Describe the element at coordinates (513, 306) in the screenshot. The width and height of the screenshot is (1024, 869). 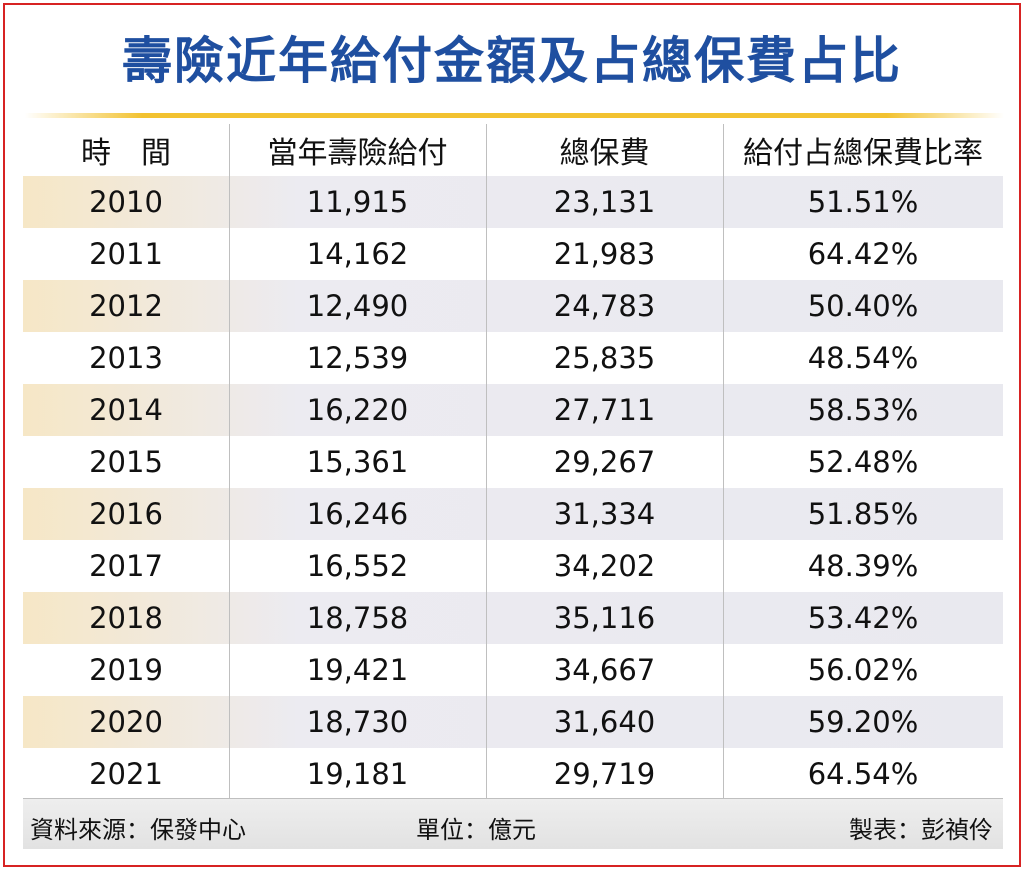
I see `table-row: 2012 12,490 24,783 50.40%` at that location.